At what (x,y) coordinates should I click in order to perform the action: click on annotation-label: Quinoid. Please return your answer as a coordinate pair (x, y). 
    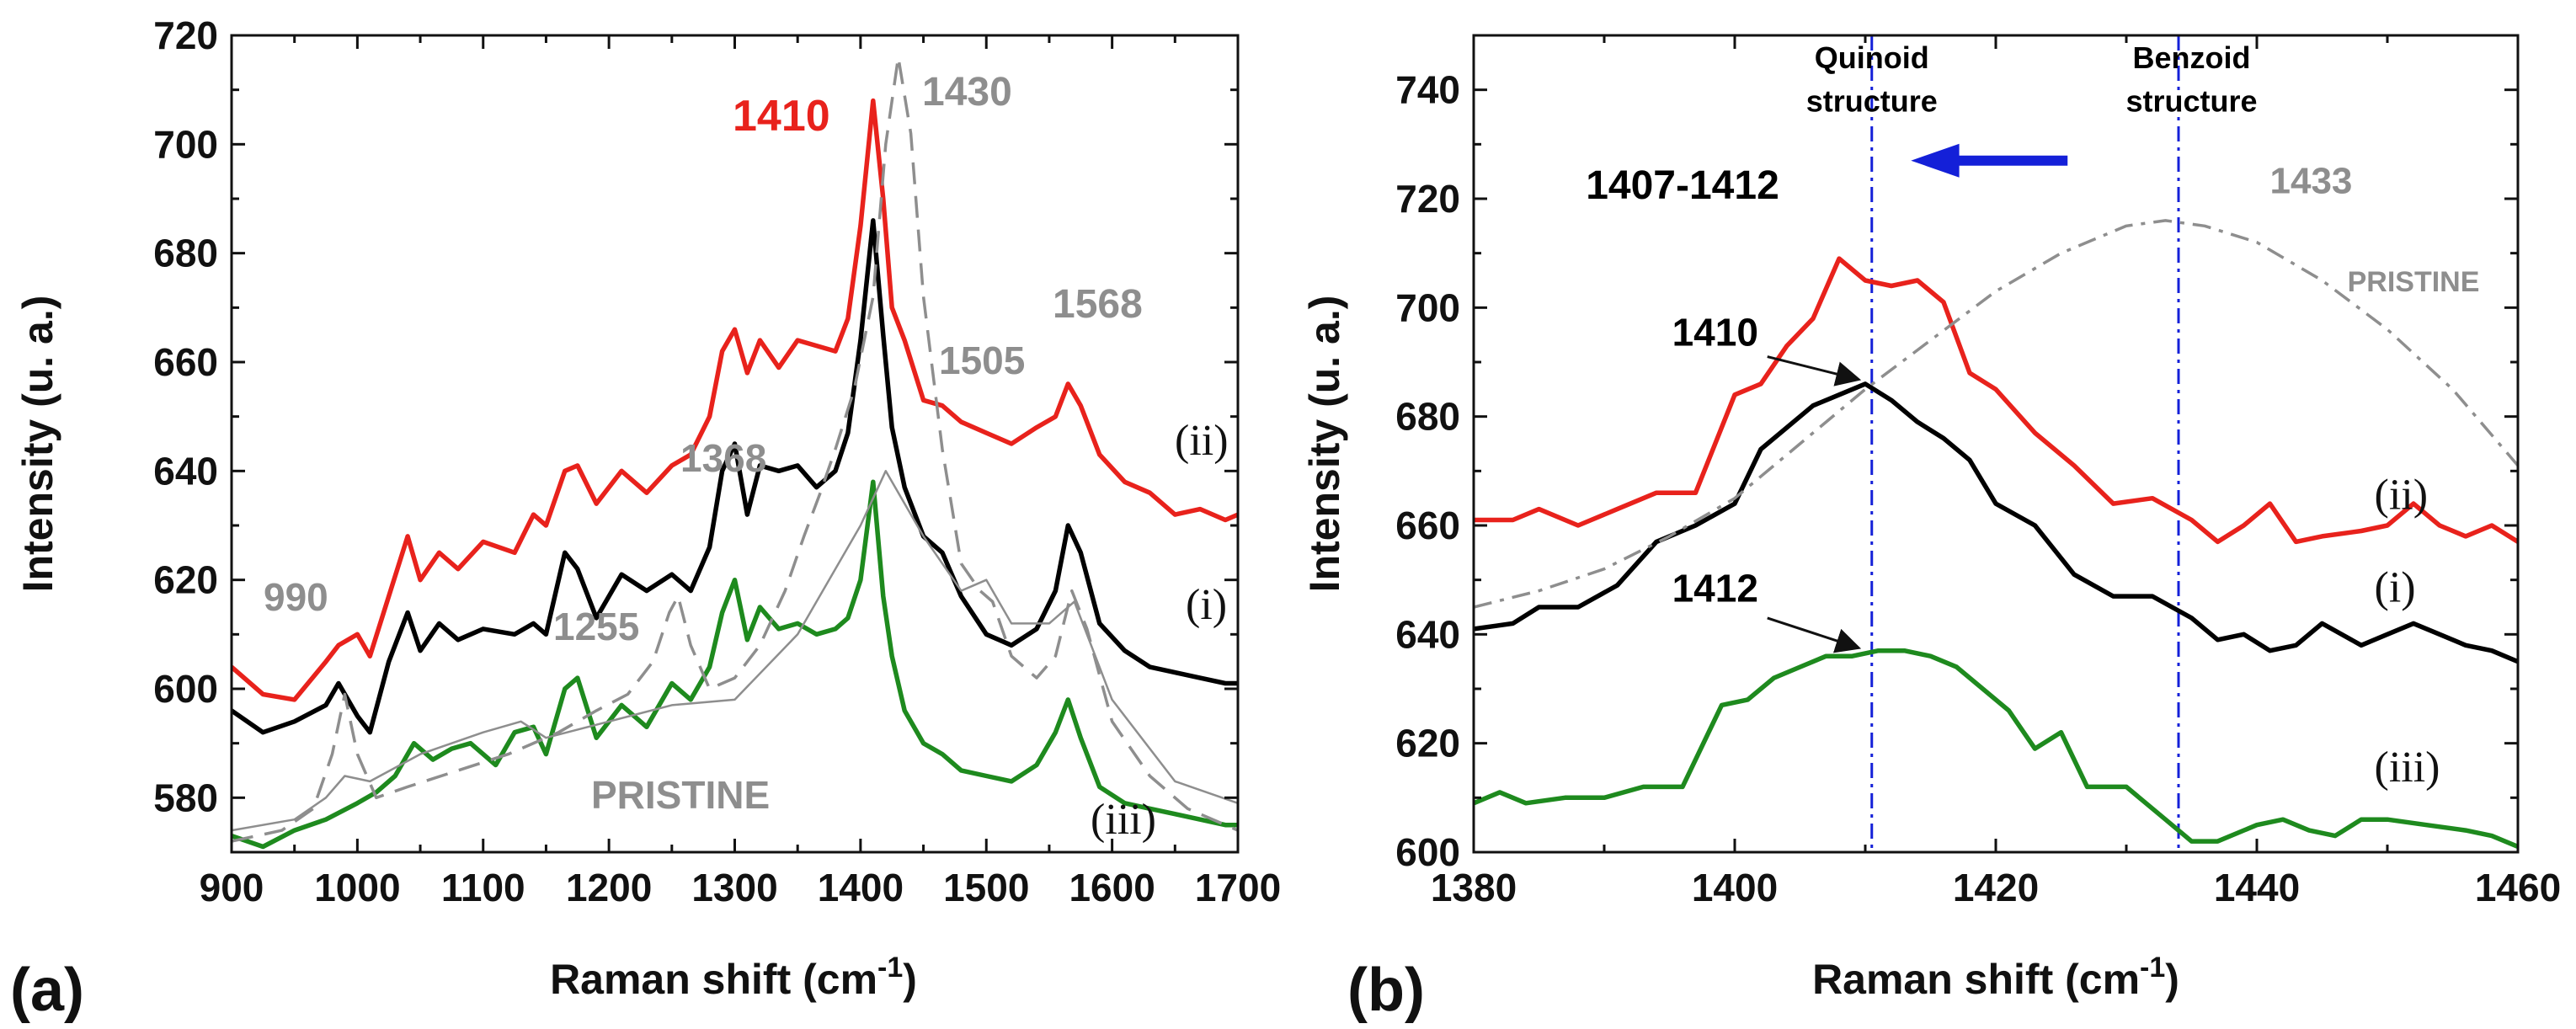
    Looking at the image, I should click on (1872, 57).